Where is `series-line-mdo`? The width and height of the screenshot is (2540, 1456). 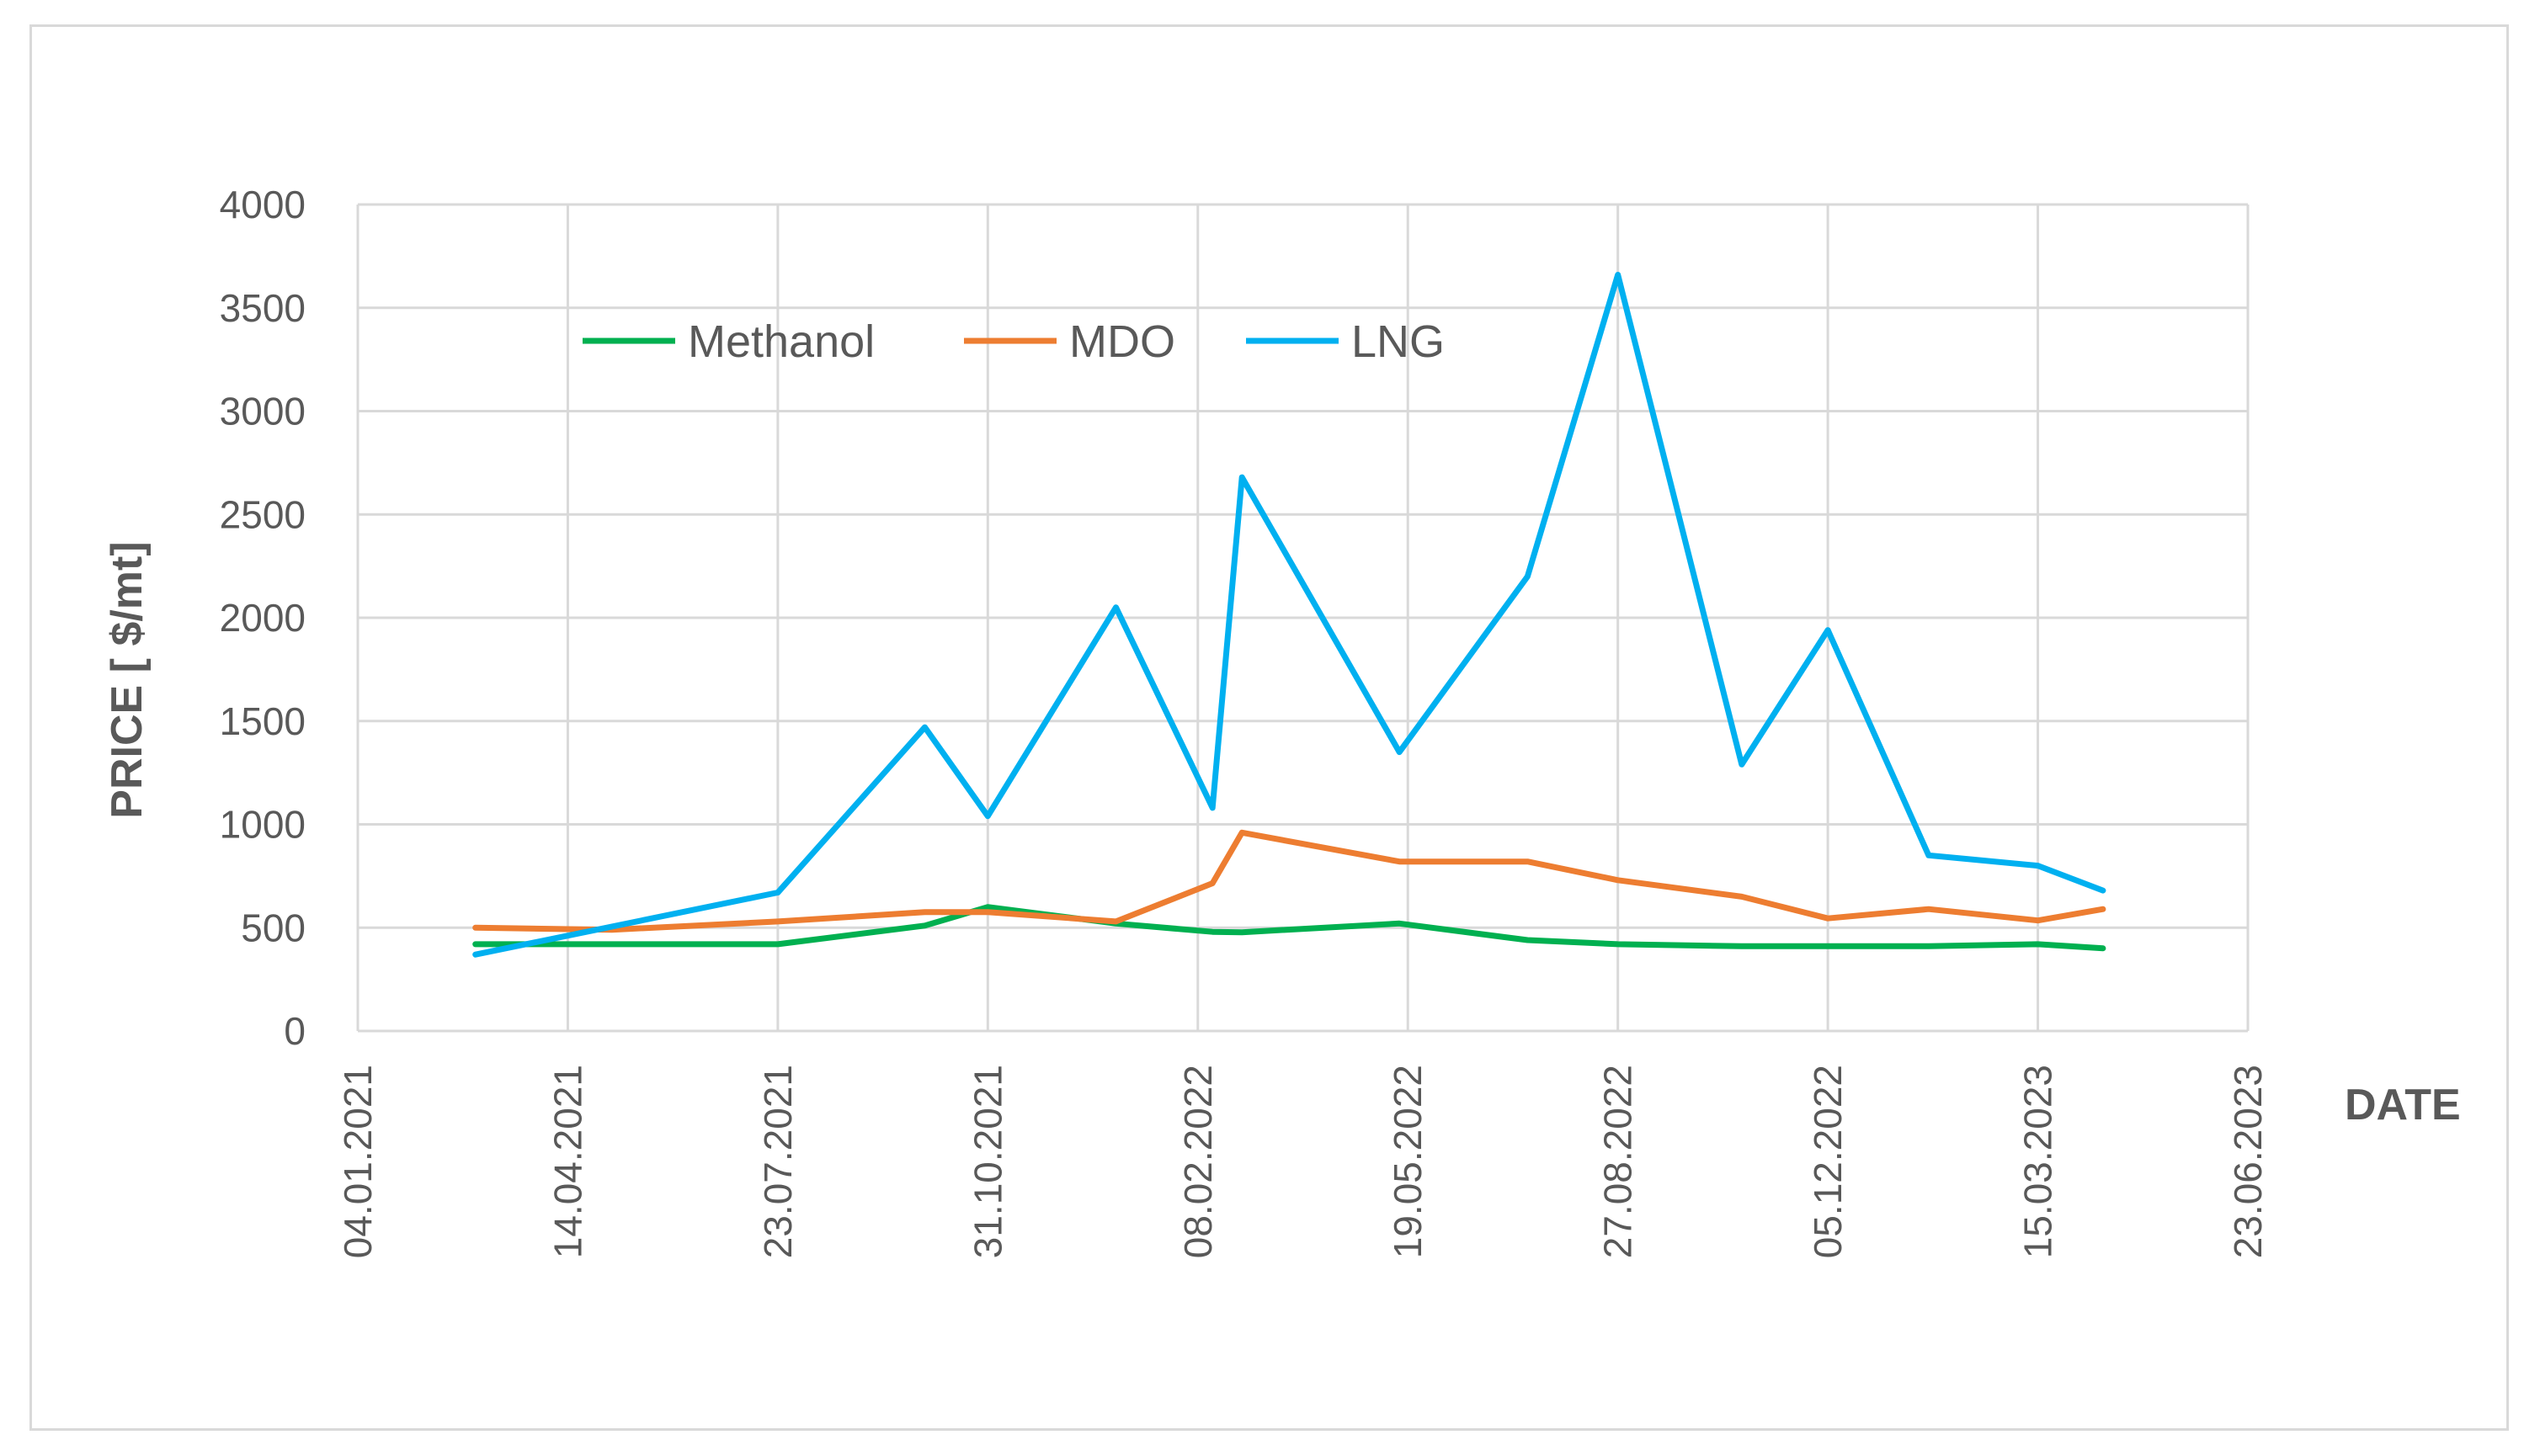
series-line-mdo is located at coordinates (1289, 881).